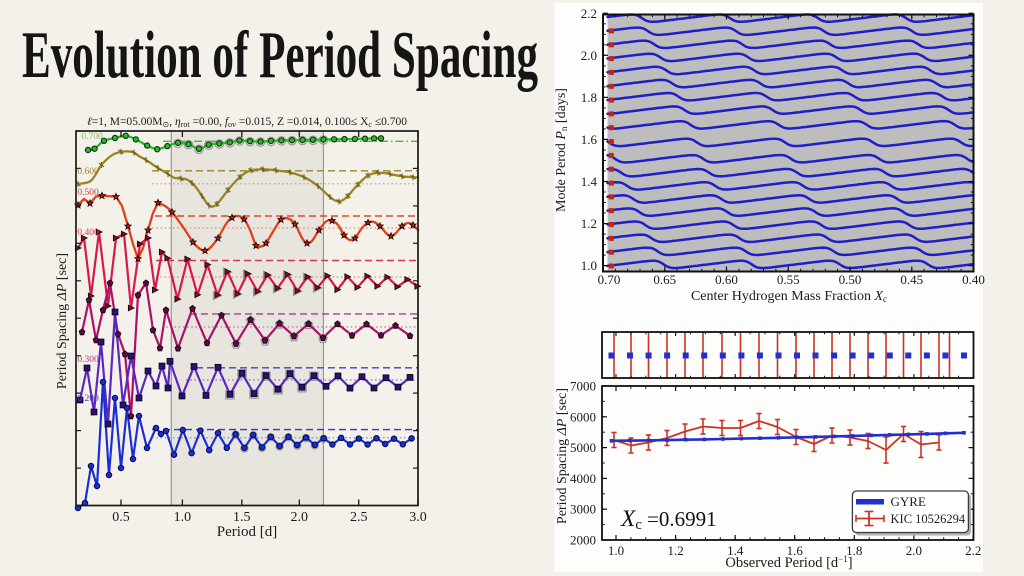  Describe the element at coordinates (583, 386) in the screenshot. I see `svg-text: 7000` at that location.